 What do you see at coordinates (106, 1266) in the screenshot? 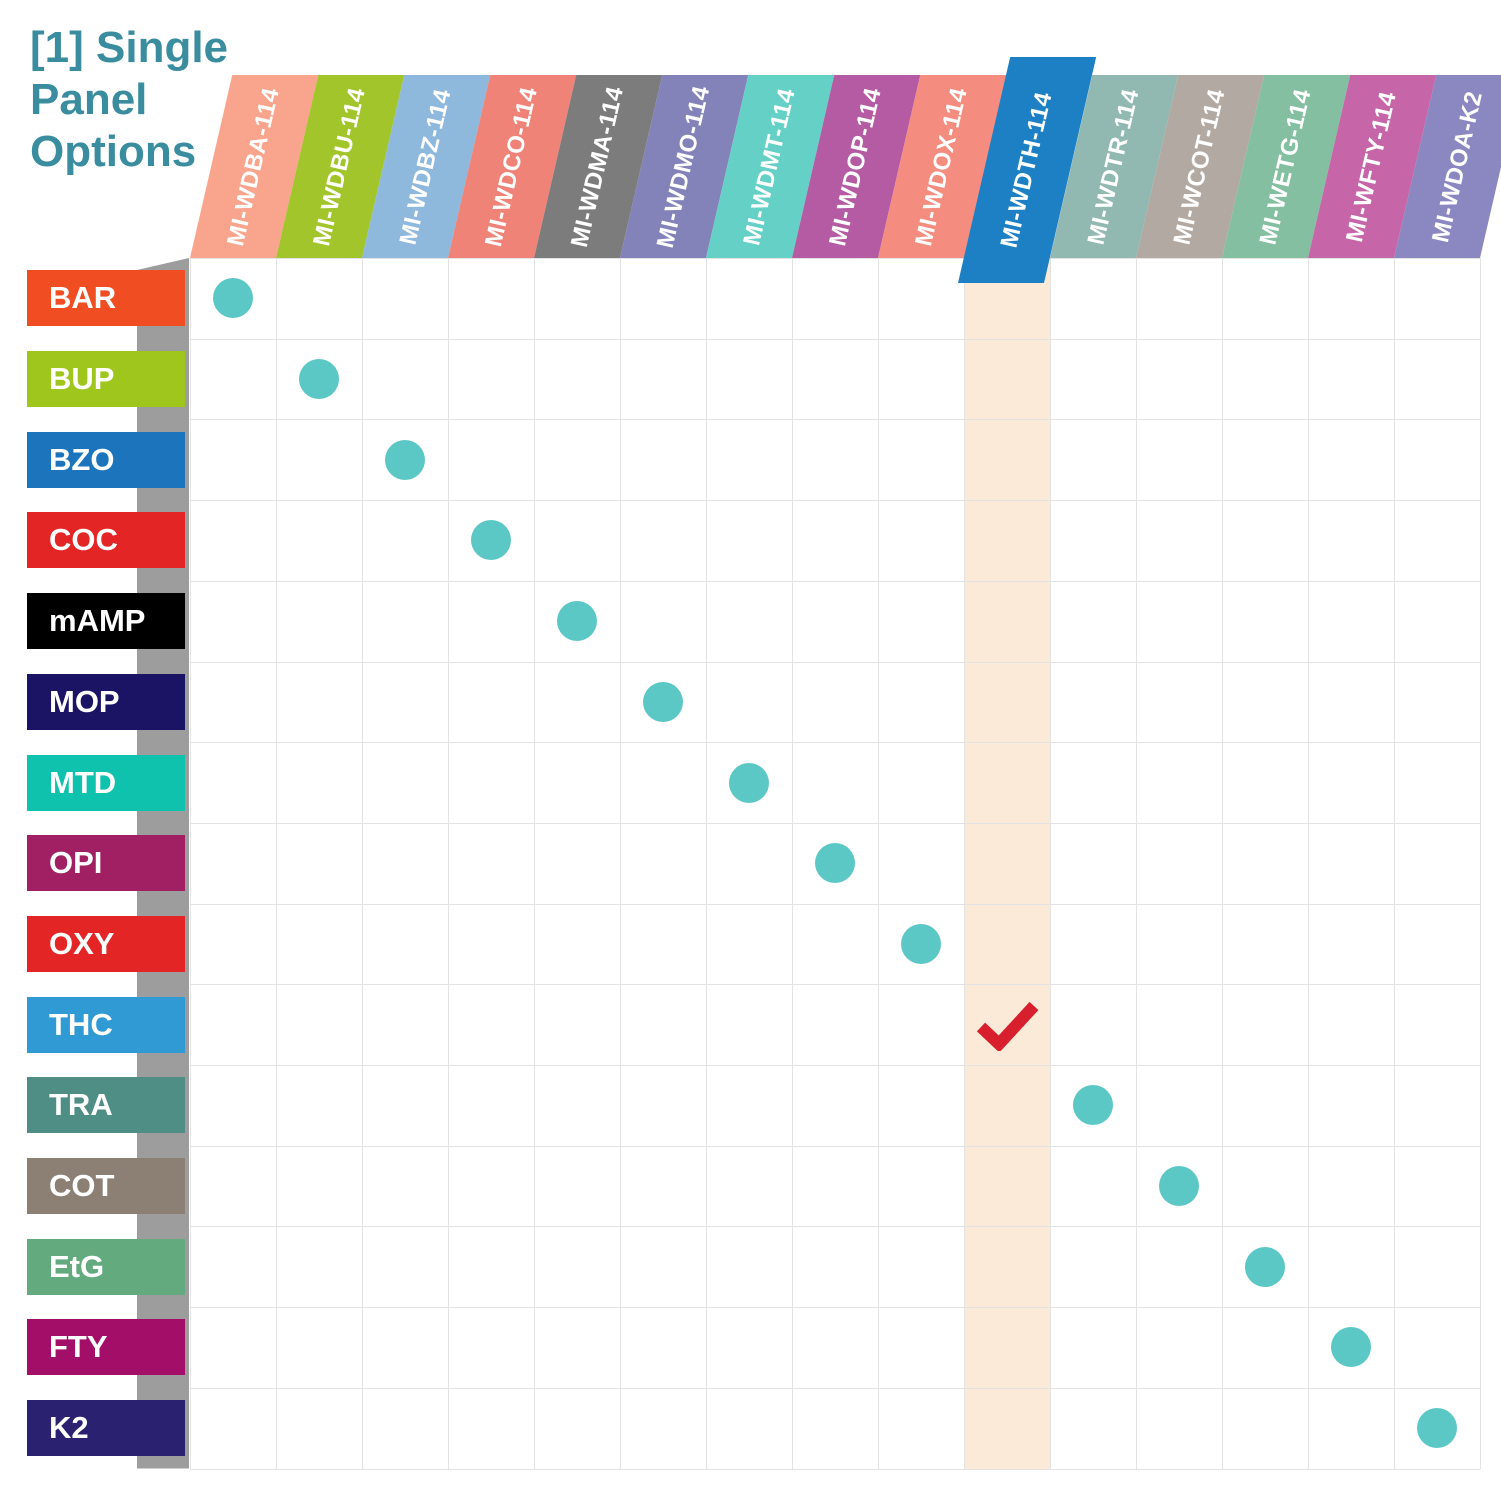
I see `row-label: EtG` at bounding box center [106, 1266].